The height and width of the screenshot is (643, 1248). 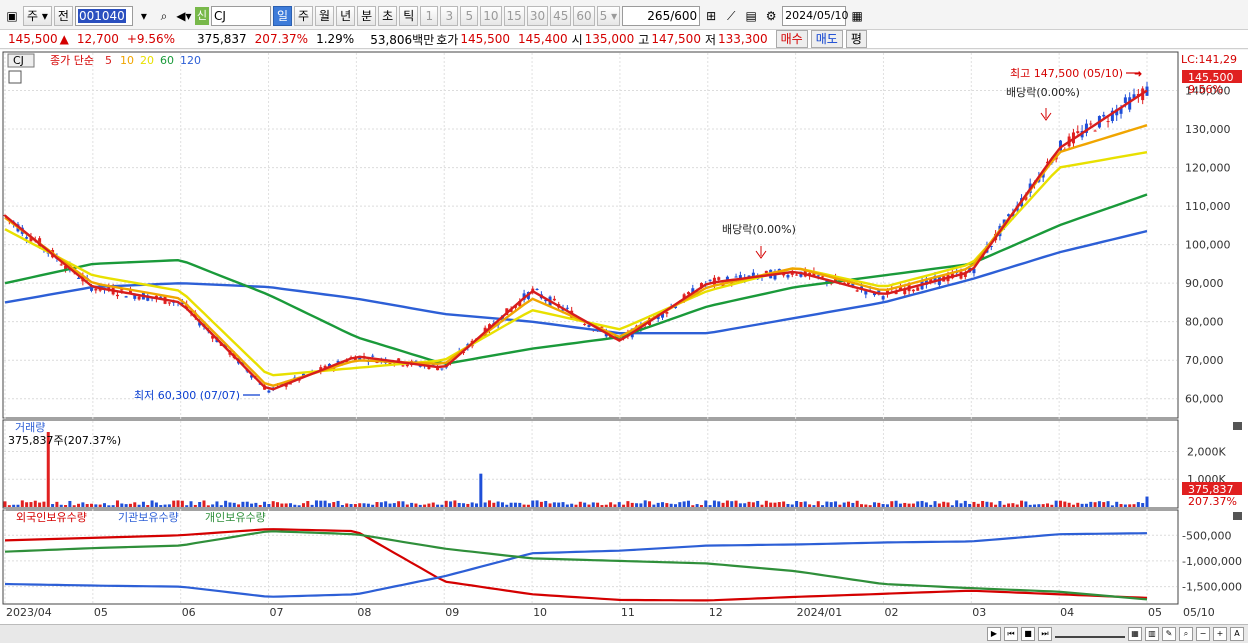 I want to click on interval-10: 10, so click(x=491, y=15).